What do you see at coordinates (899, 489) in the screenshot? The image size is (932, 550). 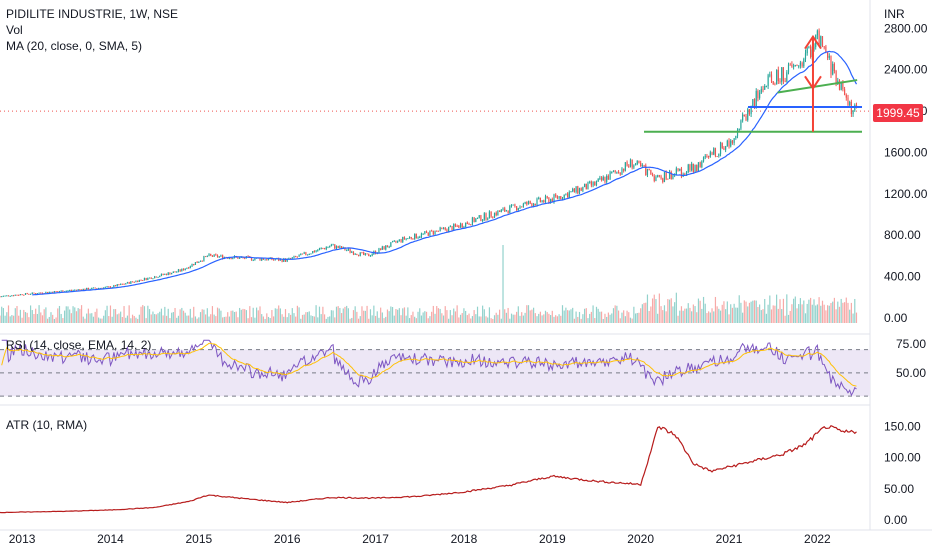 I see `atr-tick-label: 50.00` at bounding box center [899, 489].